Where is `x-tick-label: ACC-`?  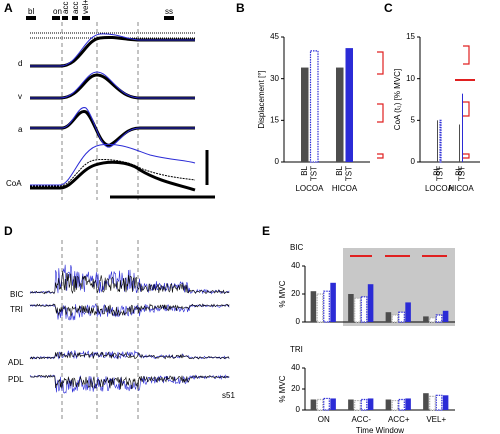 x-tick-label: ACC- is located at coordinates (361, 419).